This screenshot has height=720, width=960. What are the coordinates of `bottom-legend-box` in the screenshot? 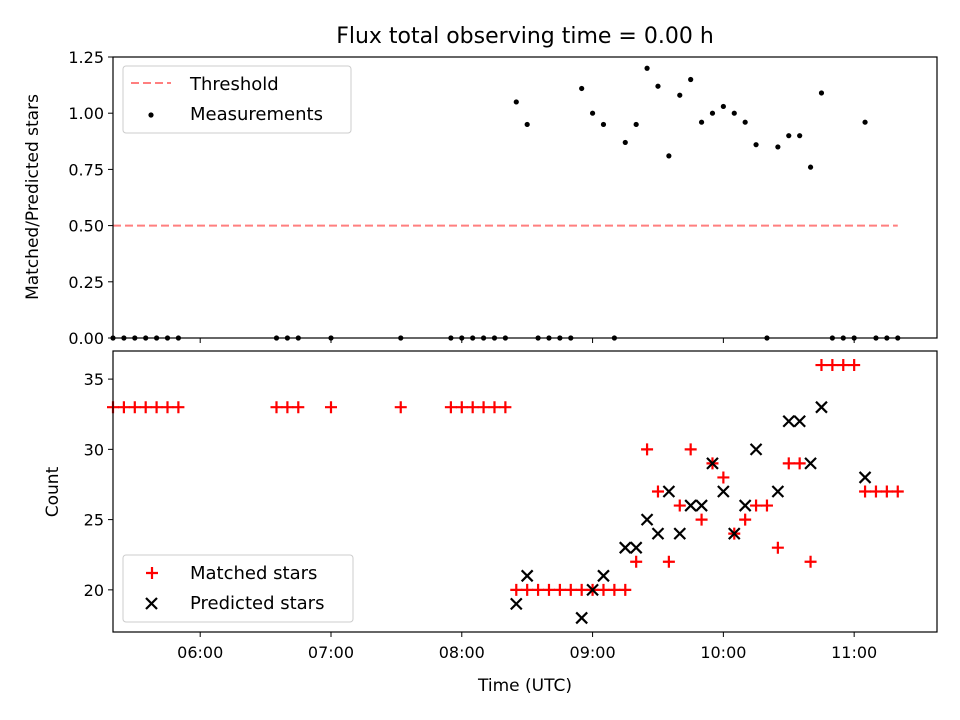 It's located at (238, 588).